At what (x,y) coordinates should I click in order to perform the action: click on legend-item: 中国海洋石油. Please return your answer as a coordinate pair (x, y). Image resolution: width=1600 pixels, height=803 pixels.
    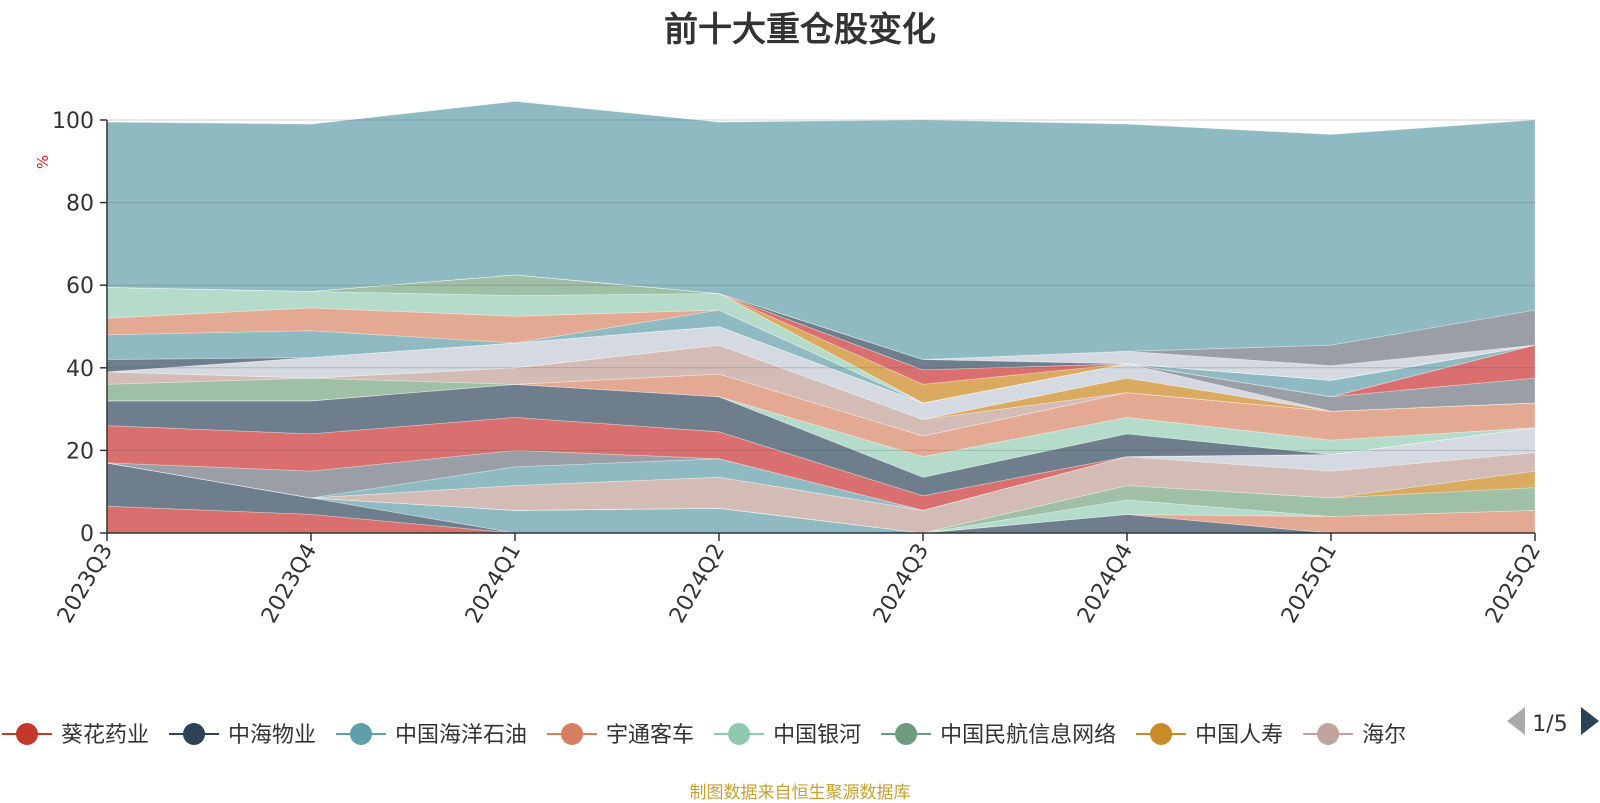
    Looking at the image, I should click on (431, 735).